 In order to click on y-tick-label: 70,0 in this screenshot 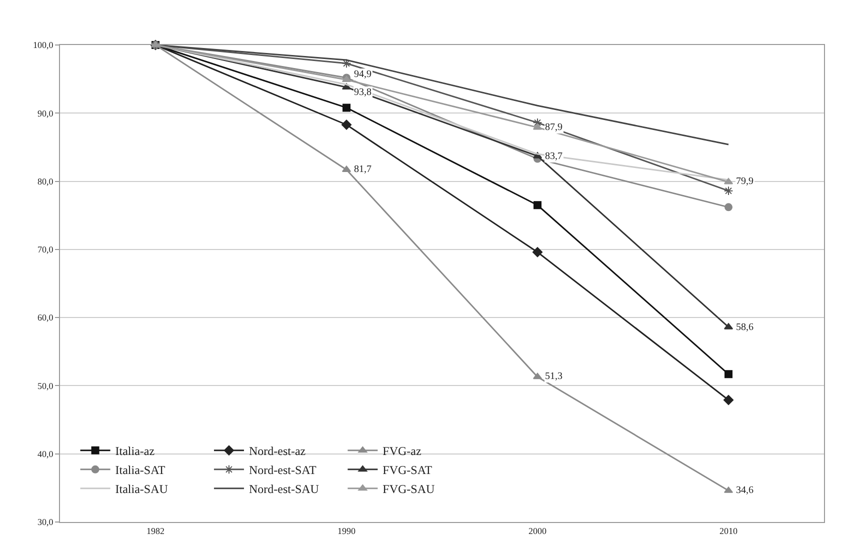, I will do `click(45, 249)`.